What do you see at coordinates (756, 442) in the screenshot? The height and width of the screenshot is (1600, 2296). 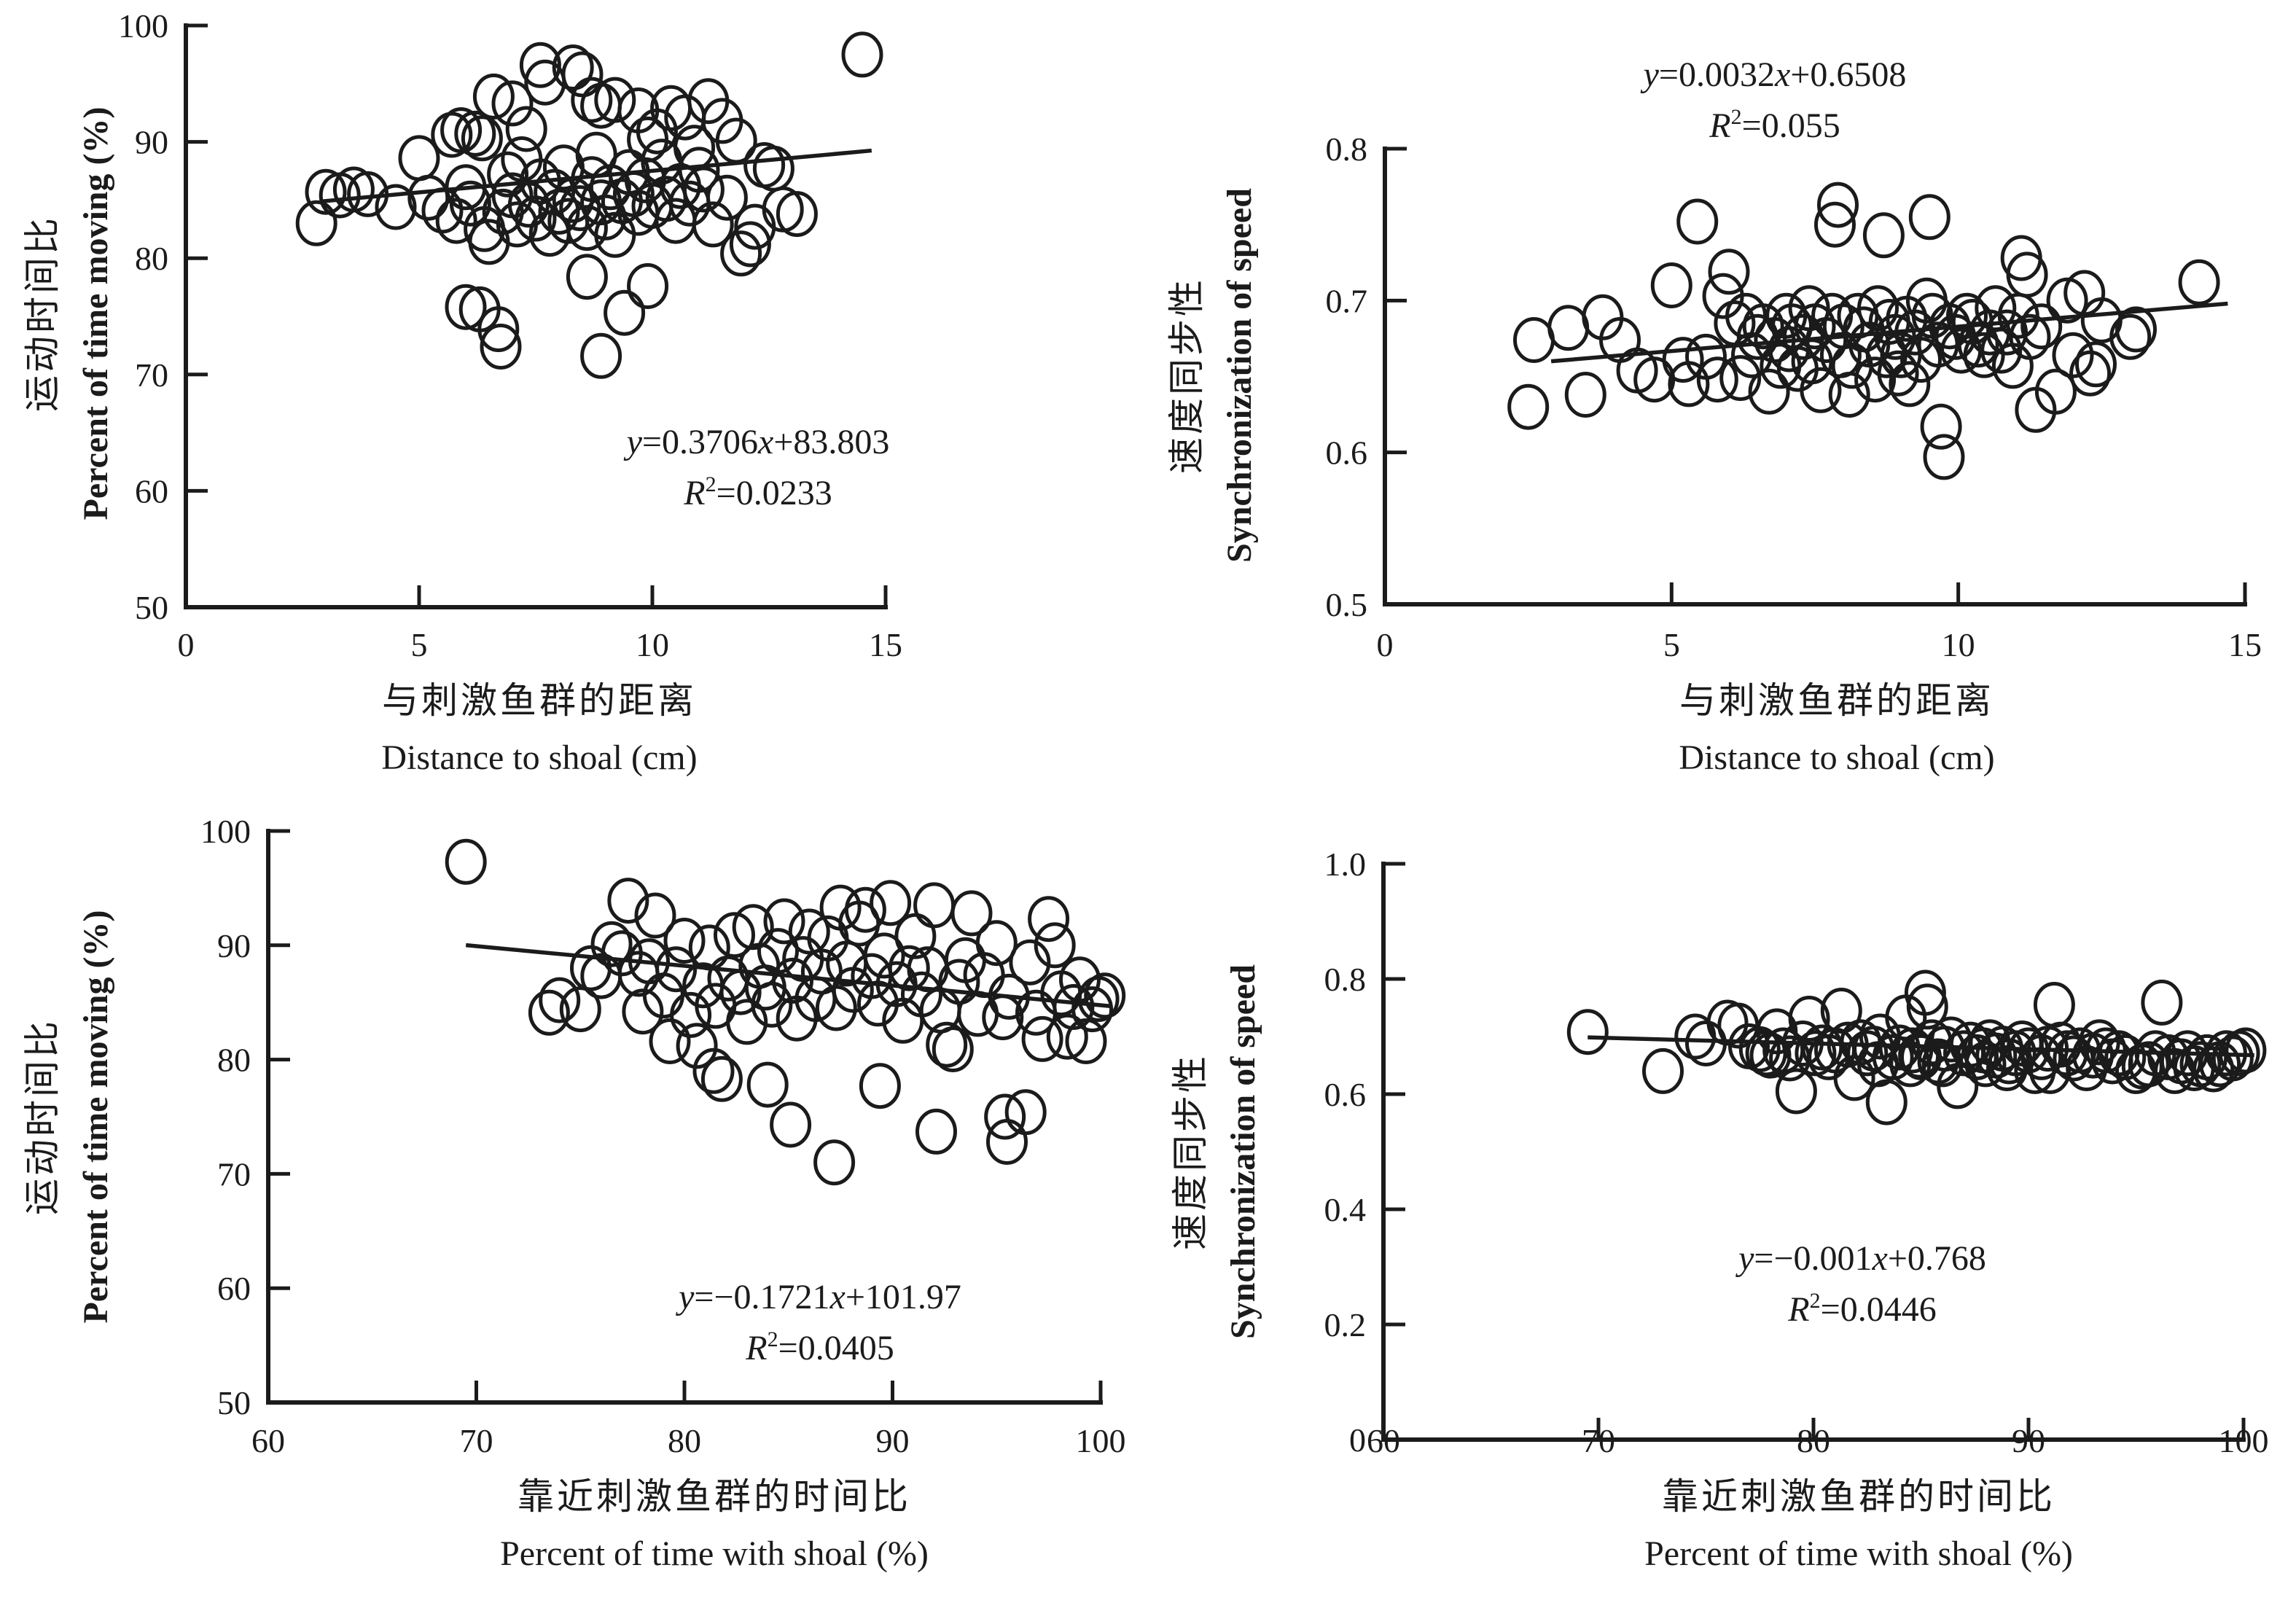 I see `equation-text: y=0.3706x+83.803` at bounding box center [756, 442].